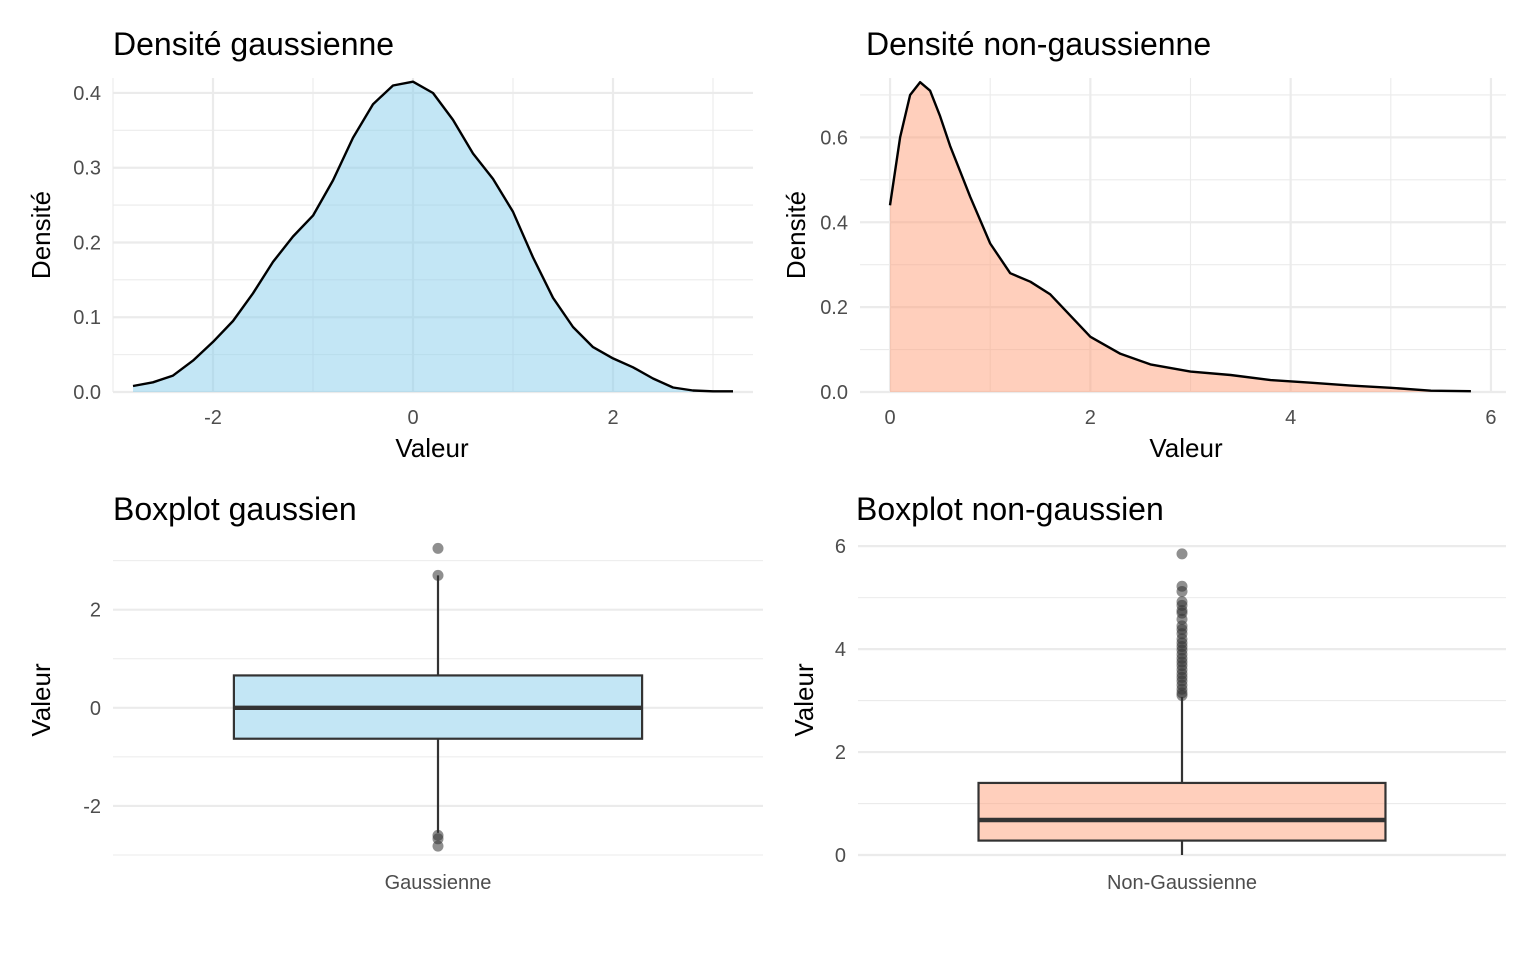 Image resolution: width=1536 pixels, height=960 pixels. Describe the element at coordinates (804, 700) in the screenshot. I see `non-gaussian-boxplot-y-axis-title: Valeur` at that location.